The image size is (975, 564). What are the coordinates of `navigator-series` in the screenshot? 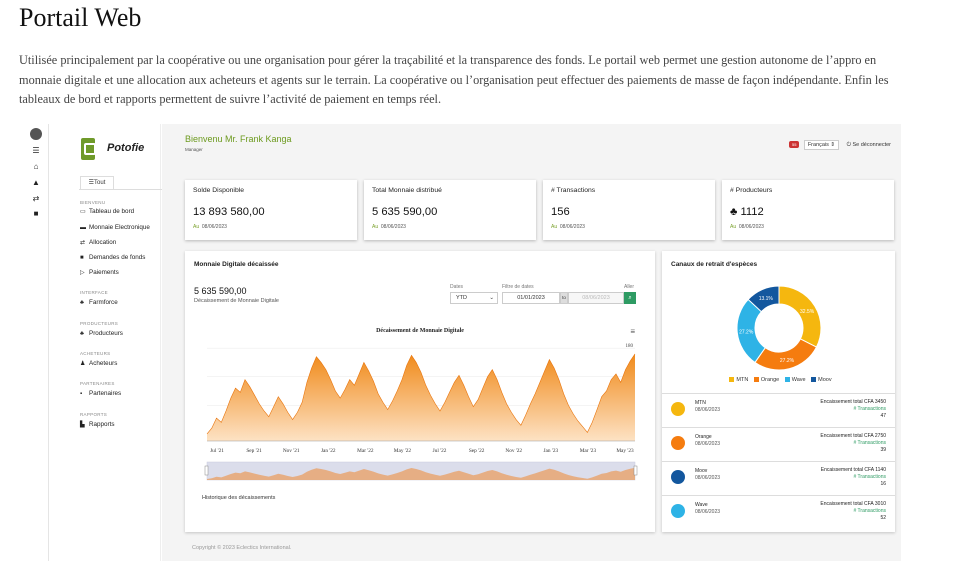 It's located at (421, 473).